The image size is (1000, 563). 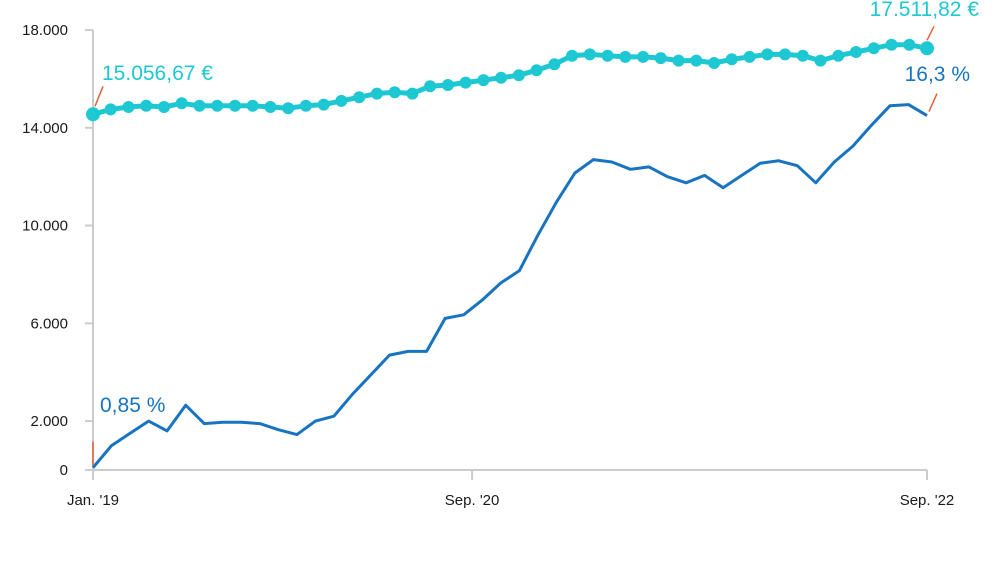 I want to click on annotation-end-value: 17.511,82 €, so click(x=925, y=10).